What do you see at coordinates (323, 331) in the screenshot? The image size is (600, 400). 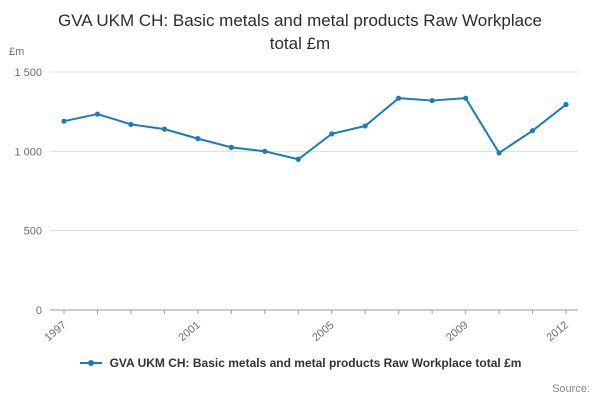 I see `x-tick-label: 2005` at bounding box center [323, 331].